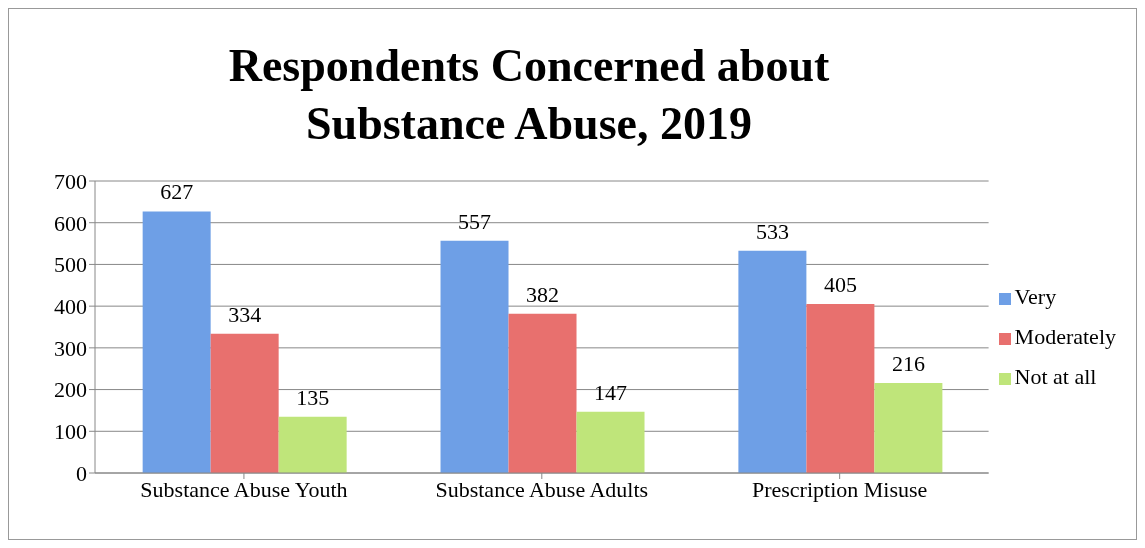 This screenshot has width=1145, height=548. What do you see at coordinates (313, 397) in the screenshot?
I see `data-label: 135` at bounding box center [313, 397].